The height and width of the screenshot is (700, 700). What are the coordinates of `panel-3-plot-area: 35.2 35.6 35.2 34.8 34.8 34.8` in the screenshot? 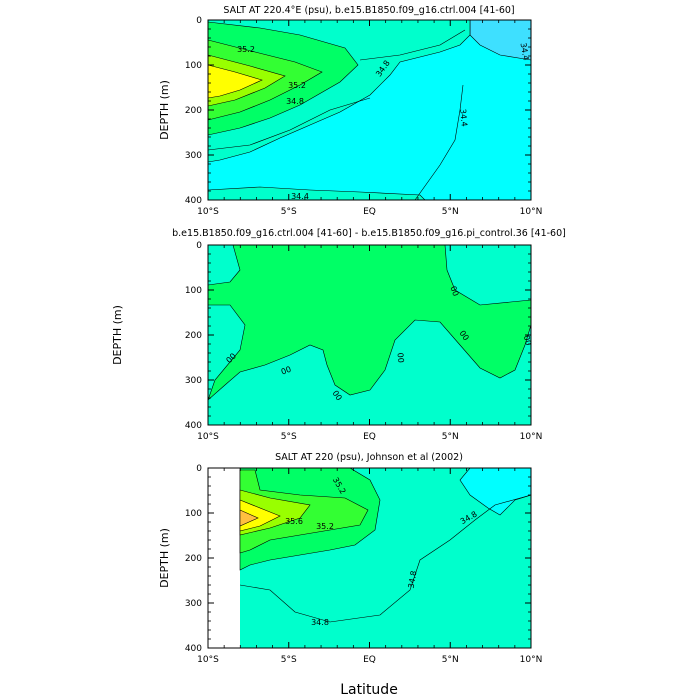 It's located at (369, 558).